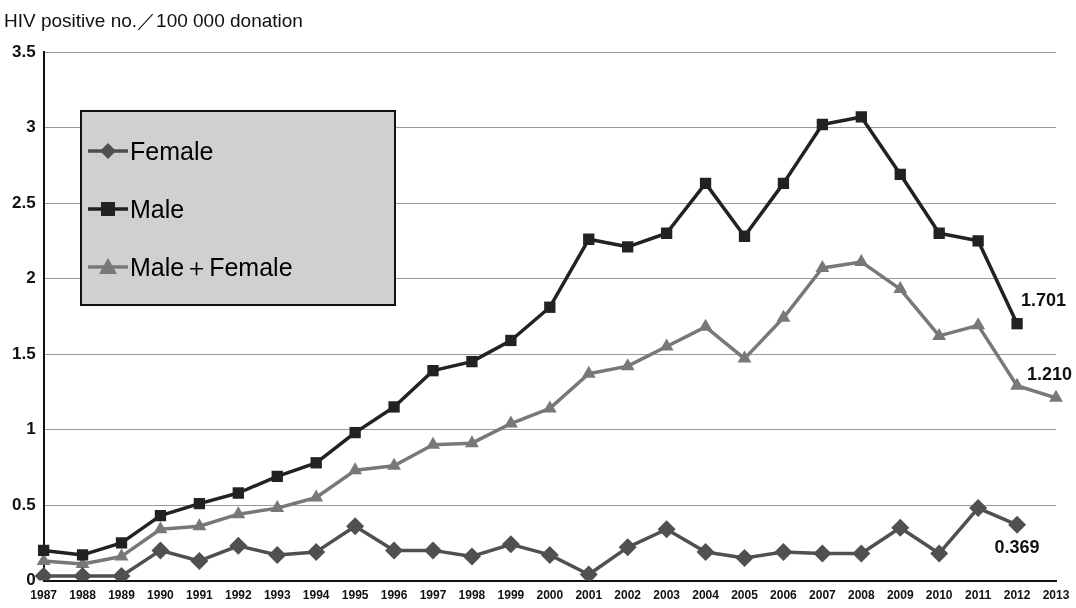 The width and height of the screenshot is (1076, 608). I want to click on x-tick-label: 2007, so click(823, 595).